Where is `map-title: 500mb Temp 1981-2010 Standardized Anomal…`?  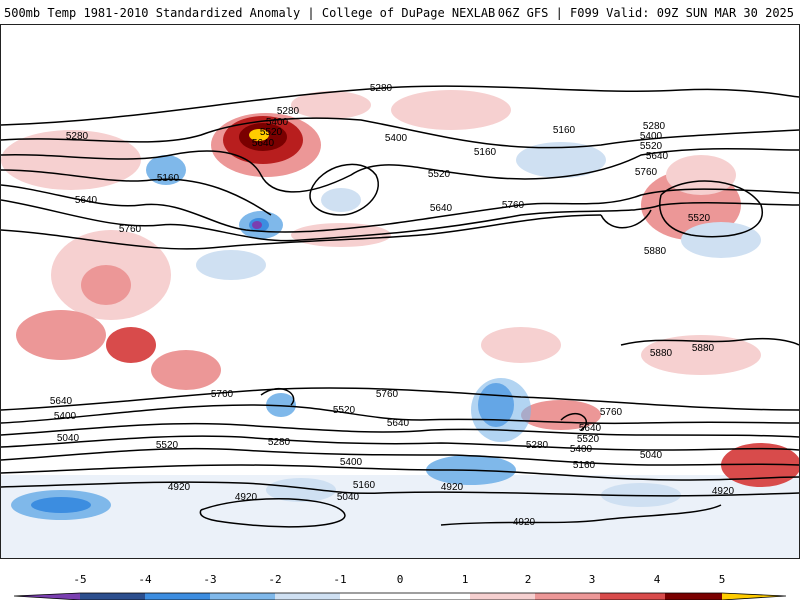
map-title: 500mb Temp 1981-2010 Standardized Anomal… is located at coordinates (250, 13).